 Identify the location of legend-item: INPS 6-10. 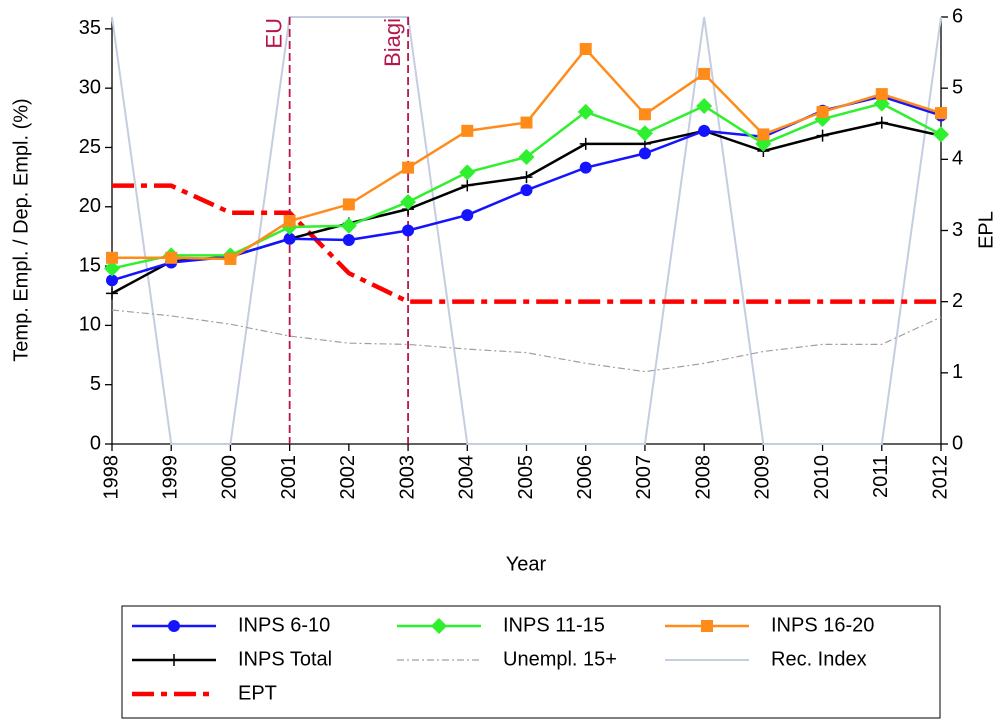
(231, 625).